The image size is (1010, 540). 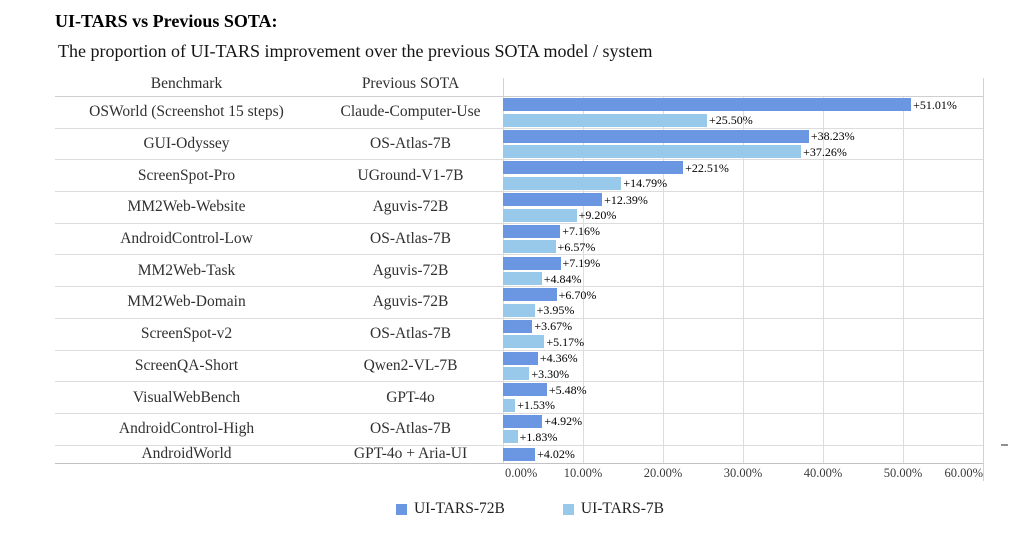 What do you see at coordinates (645, 183) in the screenshot?
I see `bar-value-label: +14.79%` at bounding box center [645, 183].